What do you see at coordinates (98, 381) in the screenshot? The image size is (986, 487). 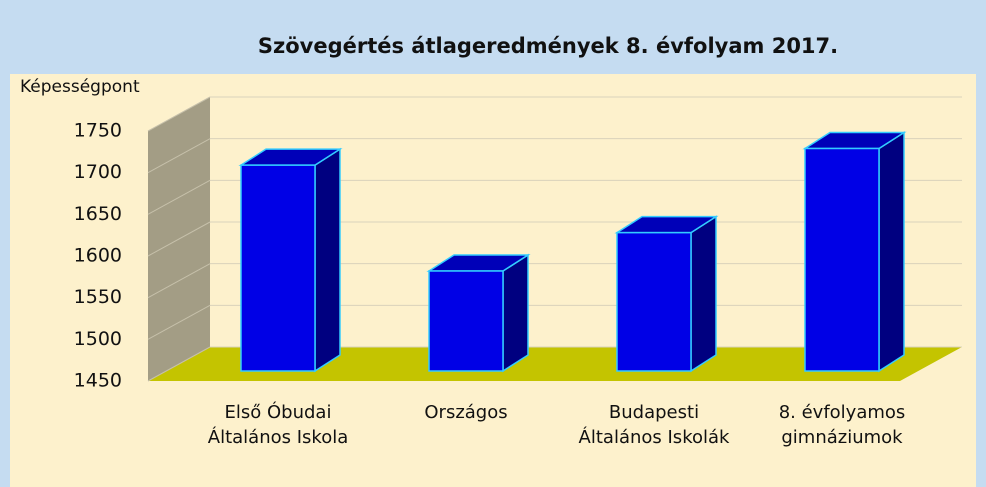 I see `y-tick-label: 1450` at bounding box center [98, 381].